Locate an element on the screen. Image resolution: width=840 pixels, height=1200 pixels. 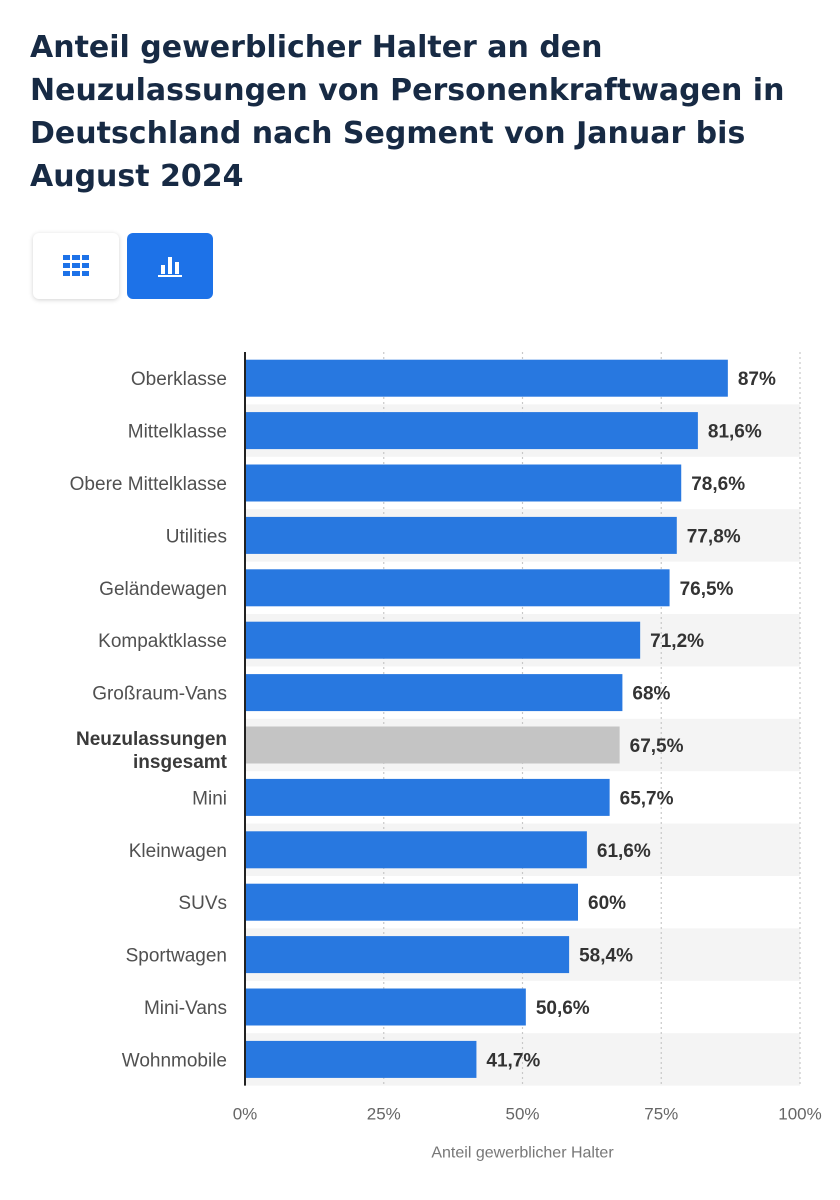
category-label: Mini is located at coordinates (209, 798).